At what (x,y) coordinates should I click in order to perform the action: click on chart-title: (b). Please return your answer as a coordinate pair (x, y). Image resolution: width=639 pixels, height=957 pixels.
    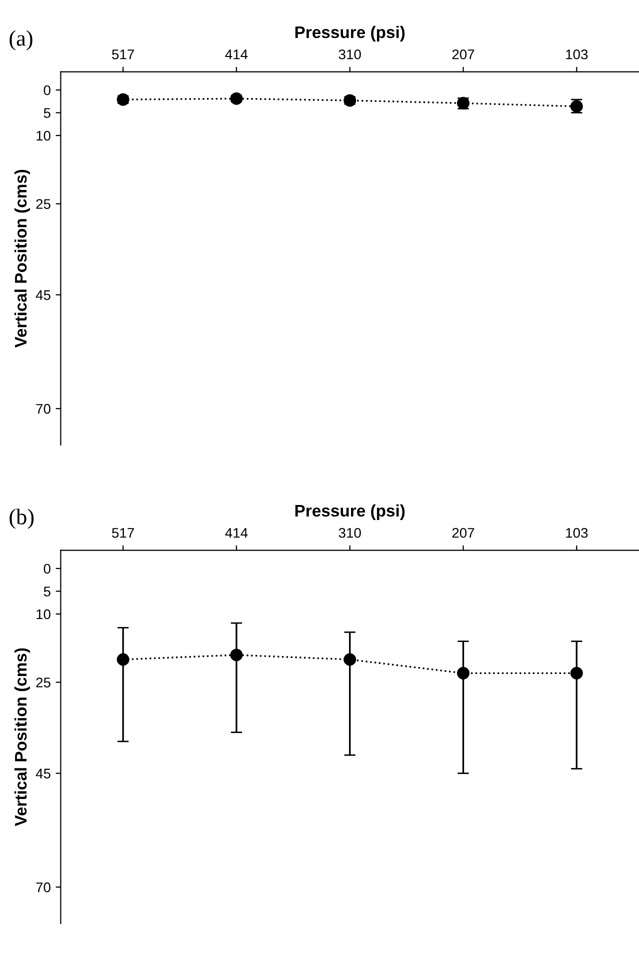
    Looking at the image, I should click on (22, 518).